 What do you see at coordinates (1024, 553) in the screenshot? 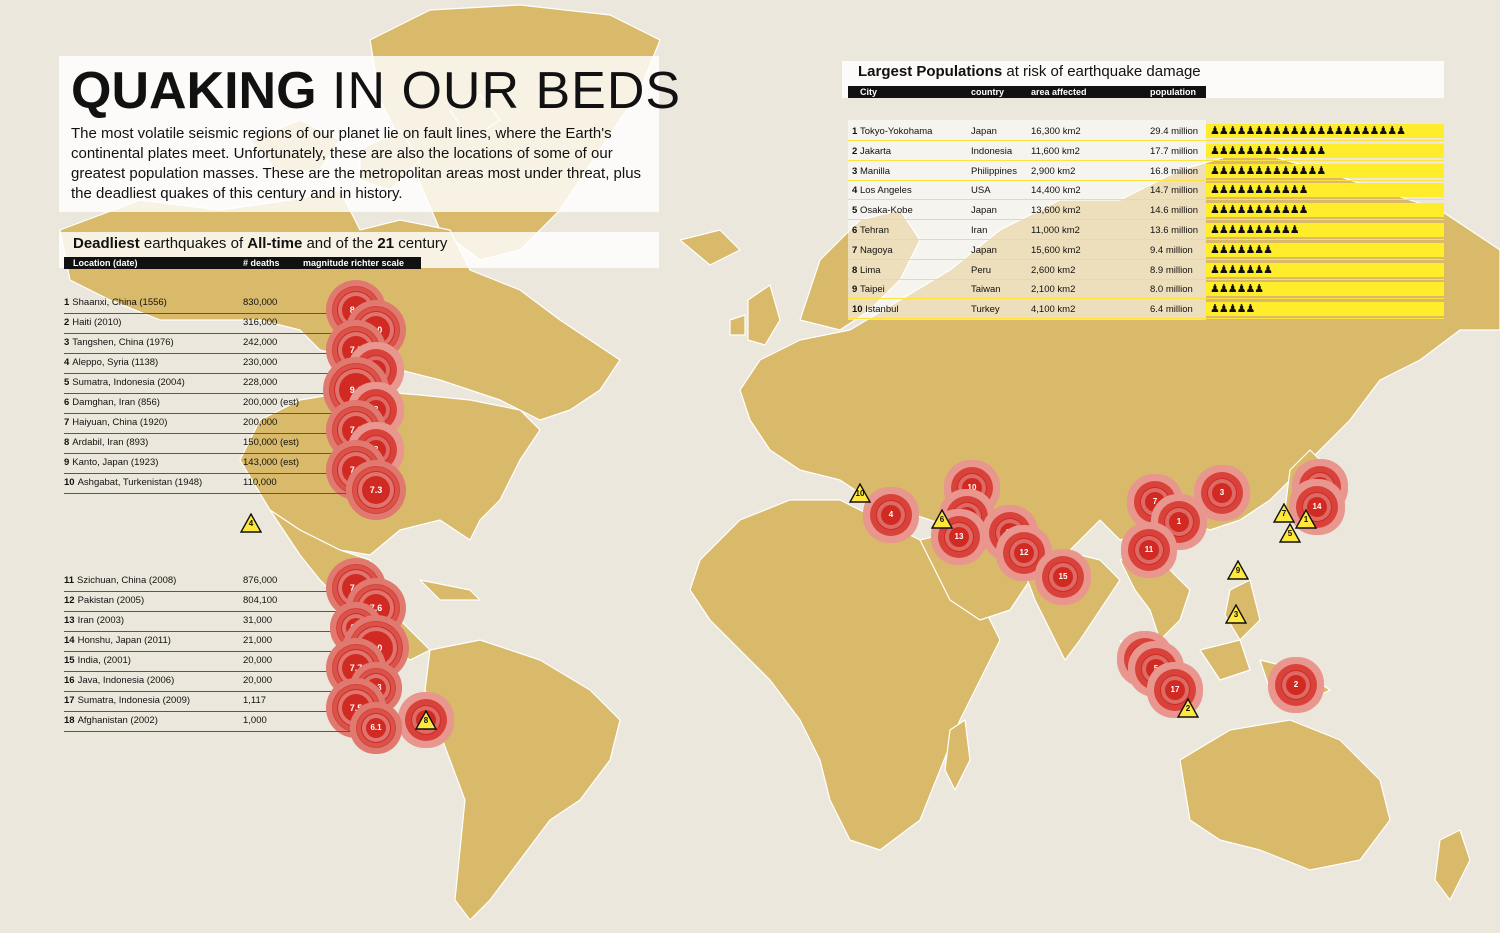
I see `map-quake-marker: 12` at bounding box center [1024, 553].